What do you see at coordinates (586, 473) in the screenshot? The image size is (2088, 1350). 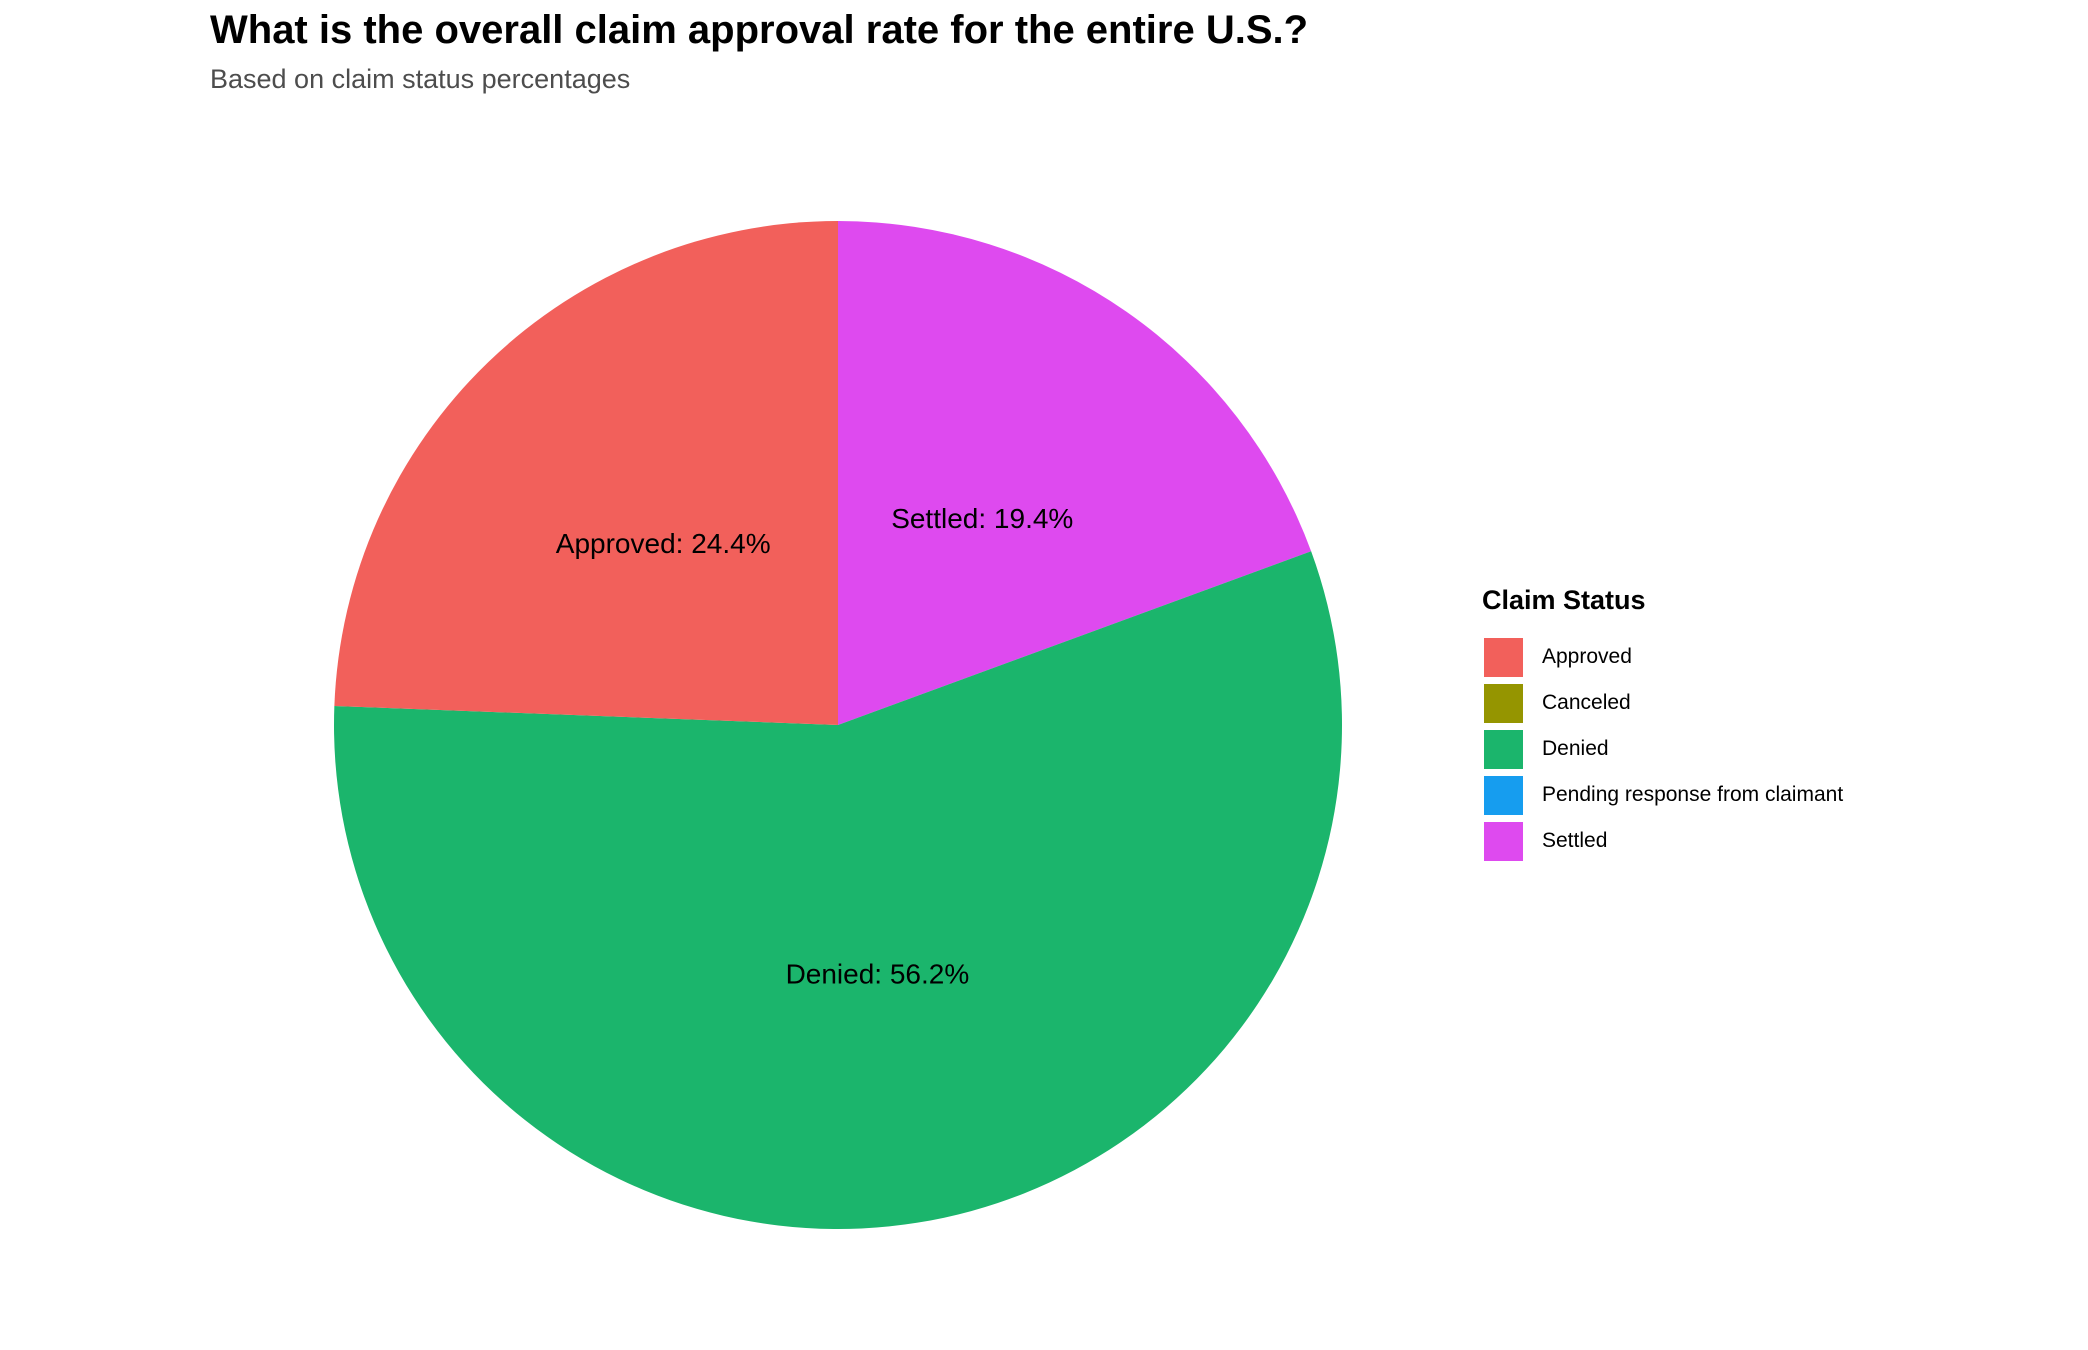 I see `pie-slice-approved` at bounding box center [586, 473].